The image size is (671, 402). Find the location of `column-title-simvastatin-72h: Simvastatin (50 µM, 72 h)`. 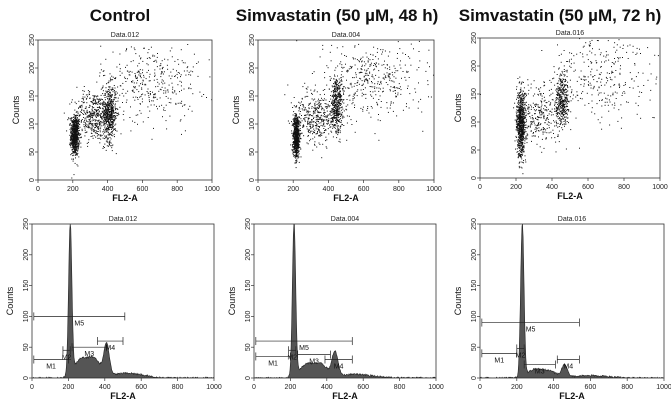

column-title-simvastatin-72h: Simvastatin (50 µM, 72 h) is located at coordinates (560, 15).